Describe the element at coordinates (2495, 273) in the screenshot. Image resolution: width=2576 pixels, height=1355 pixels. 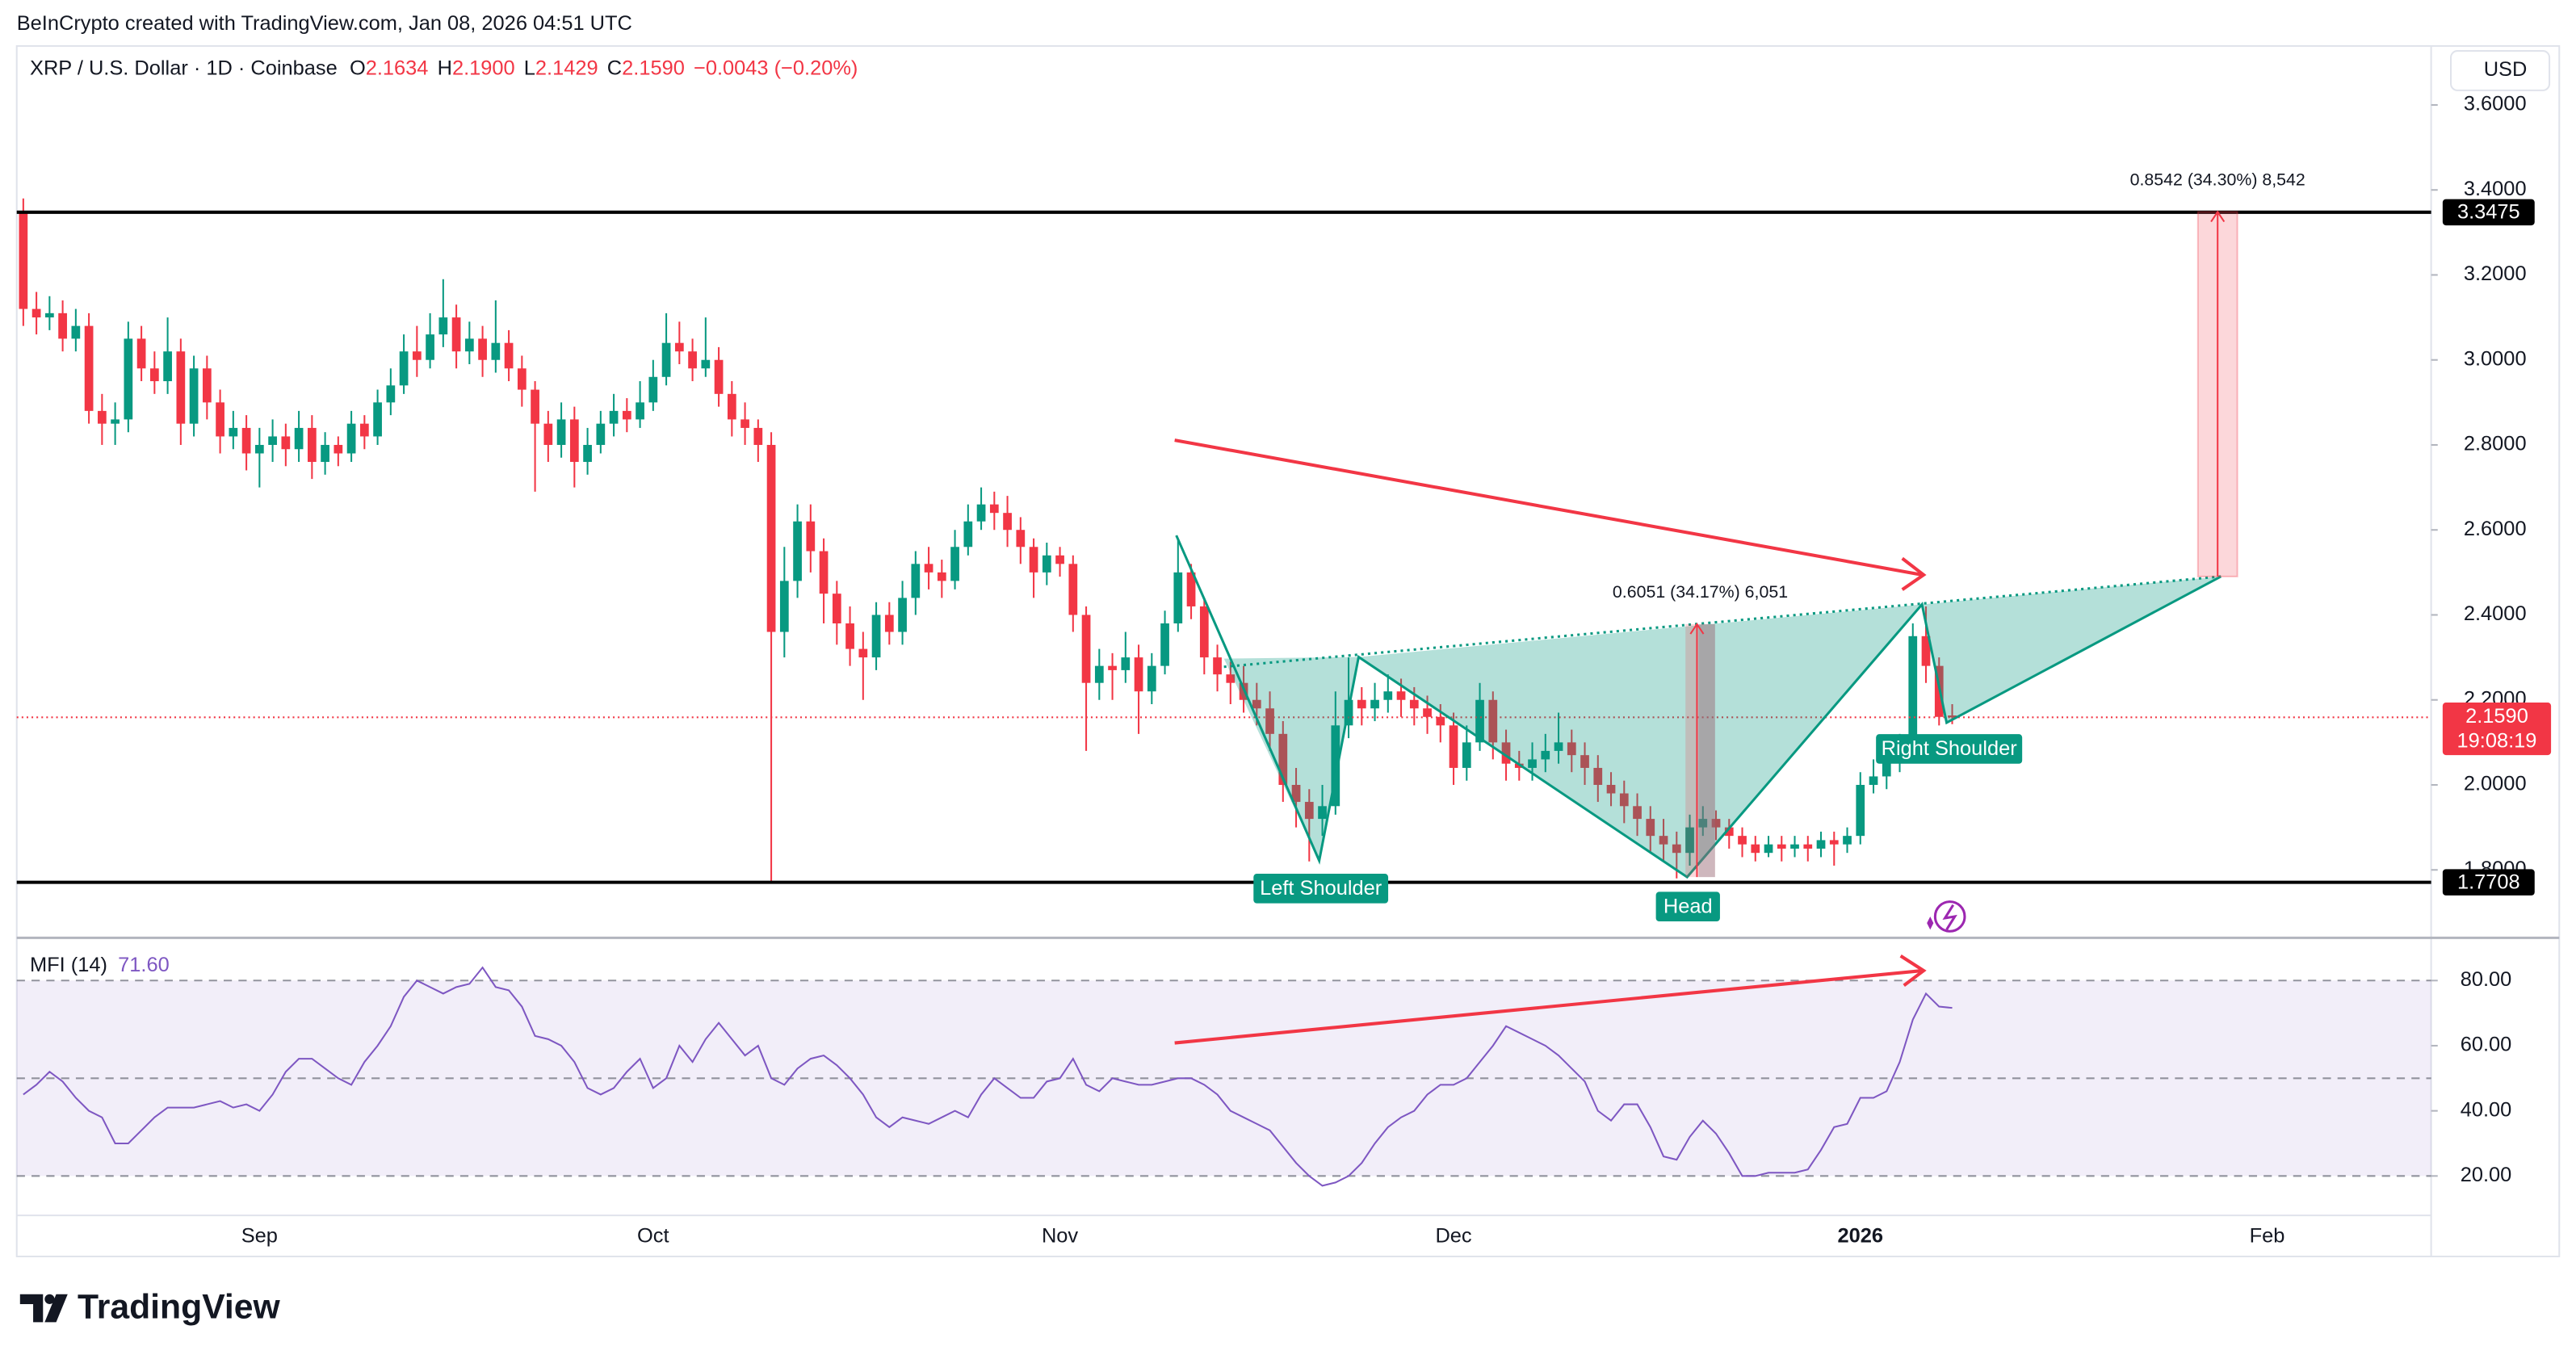
I see `y-tick-label: 3.2000` at that location.